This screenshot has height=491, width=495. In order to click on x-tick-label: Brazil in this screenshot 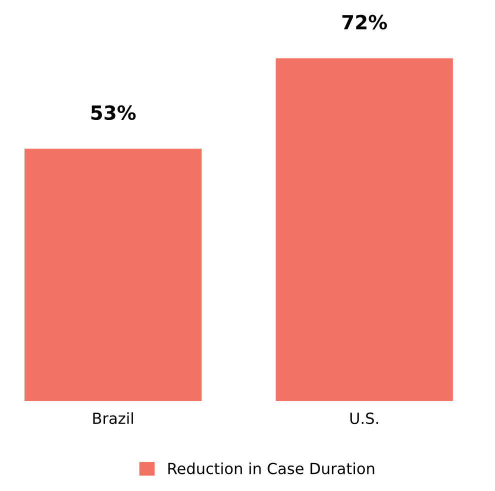, I will do `click(113, 418)`.